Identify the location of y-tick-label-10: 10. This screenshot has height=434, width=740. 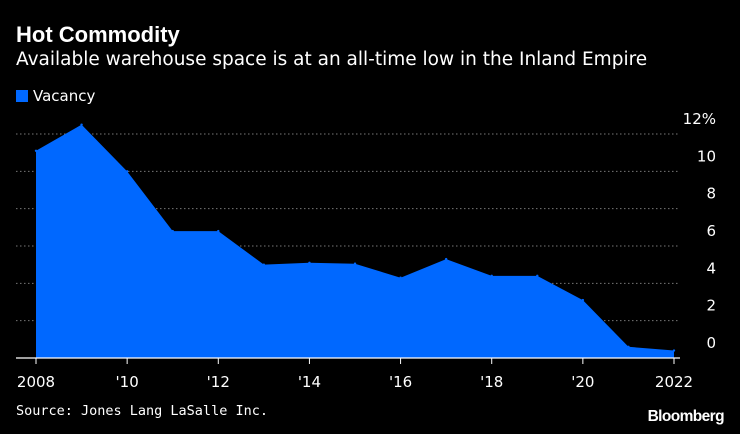
(706, 156).